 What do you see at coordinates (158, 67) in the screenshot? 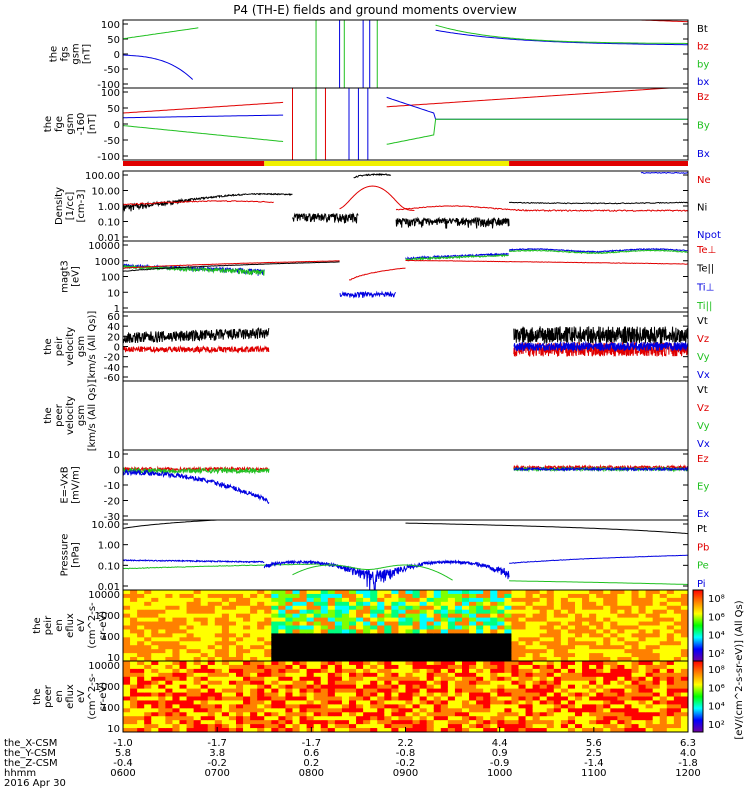
I see `series-bx` at bounding box center [158, 67].